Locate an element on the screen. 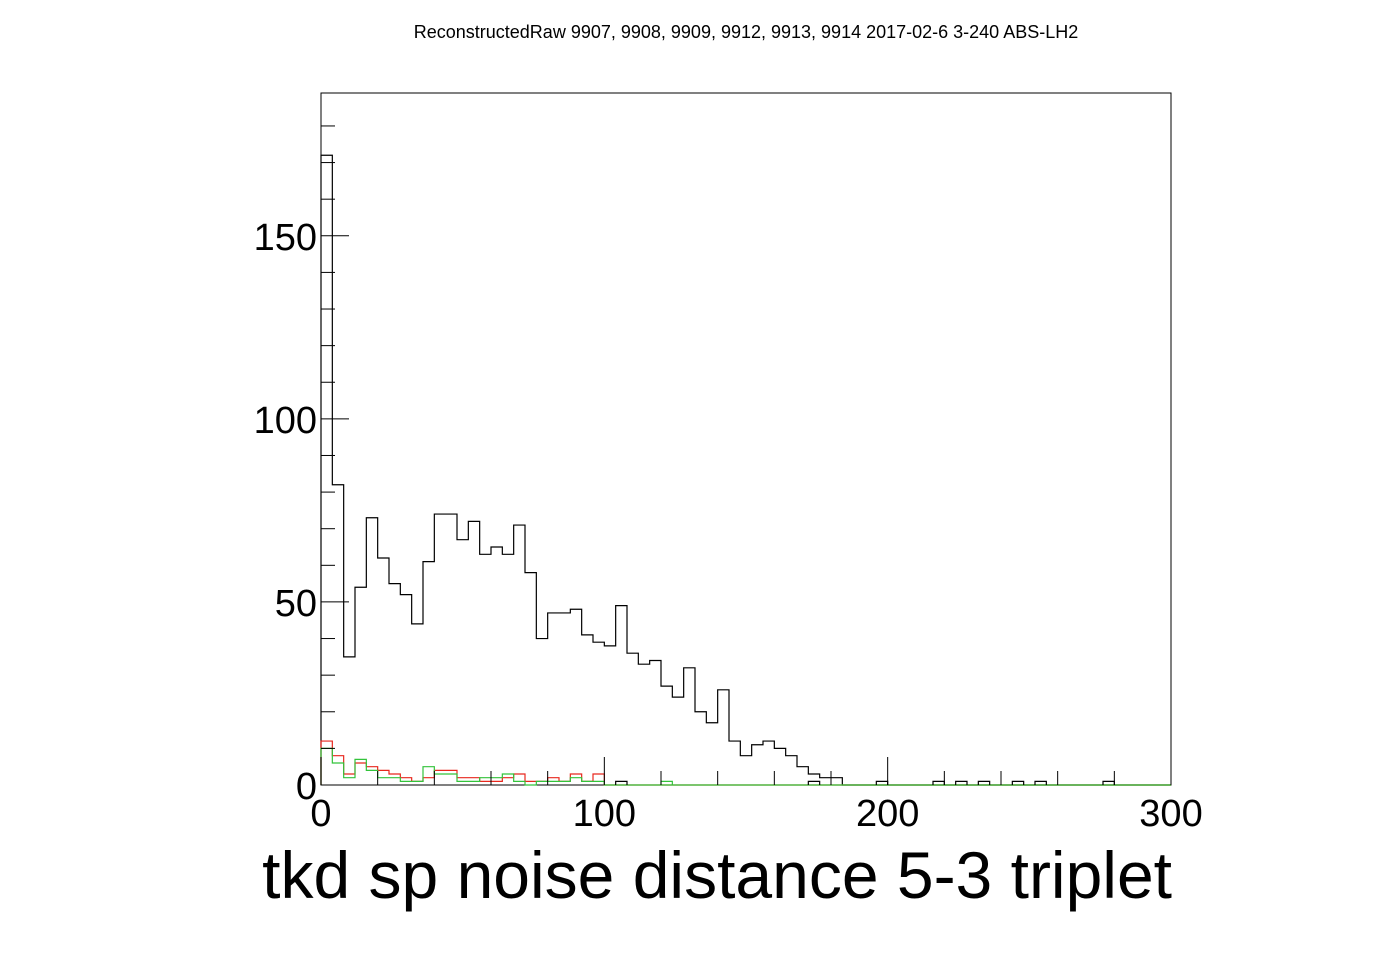  y-tick-label: 100 is located at coordinates (285, 421).